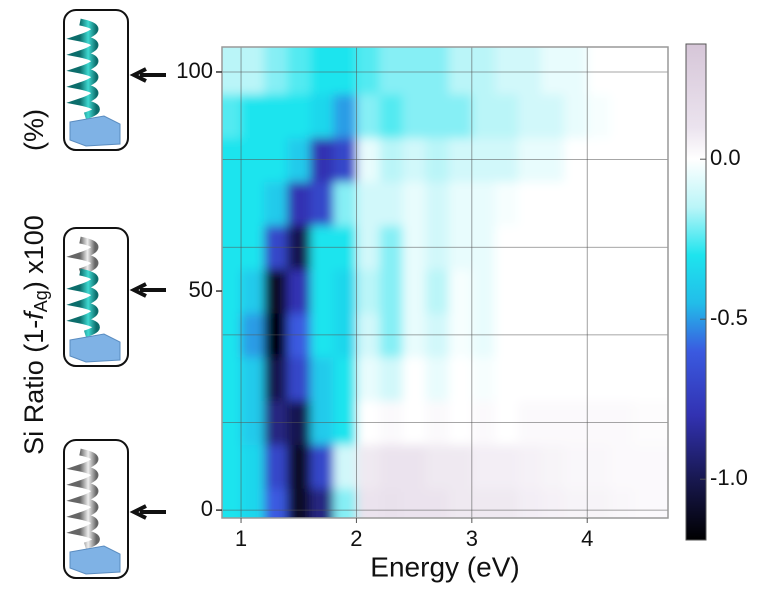  I want to click on y-tick-label: 0, so click(207, 508).